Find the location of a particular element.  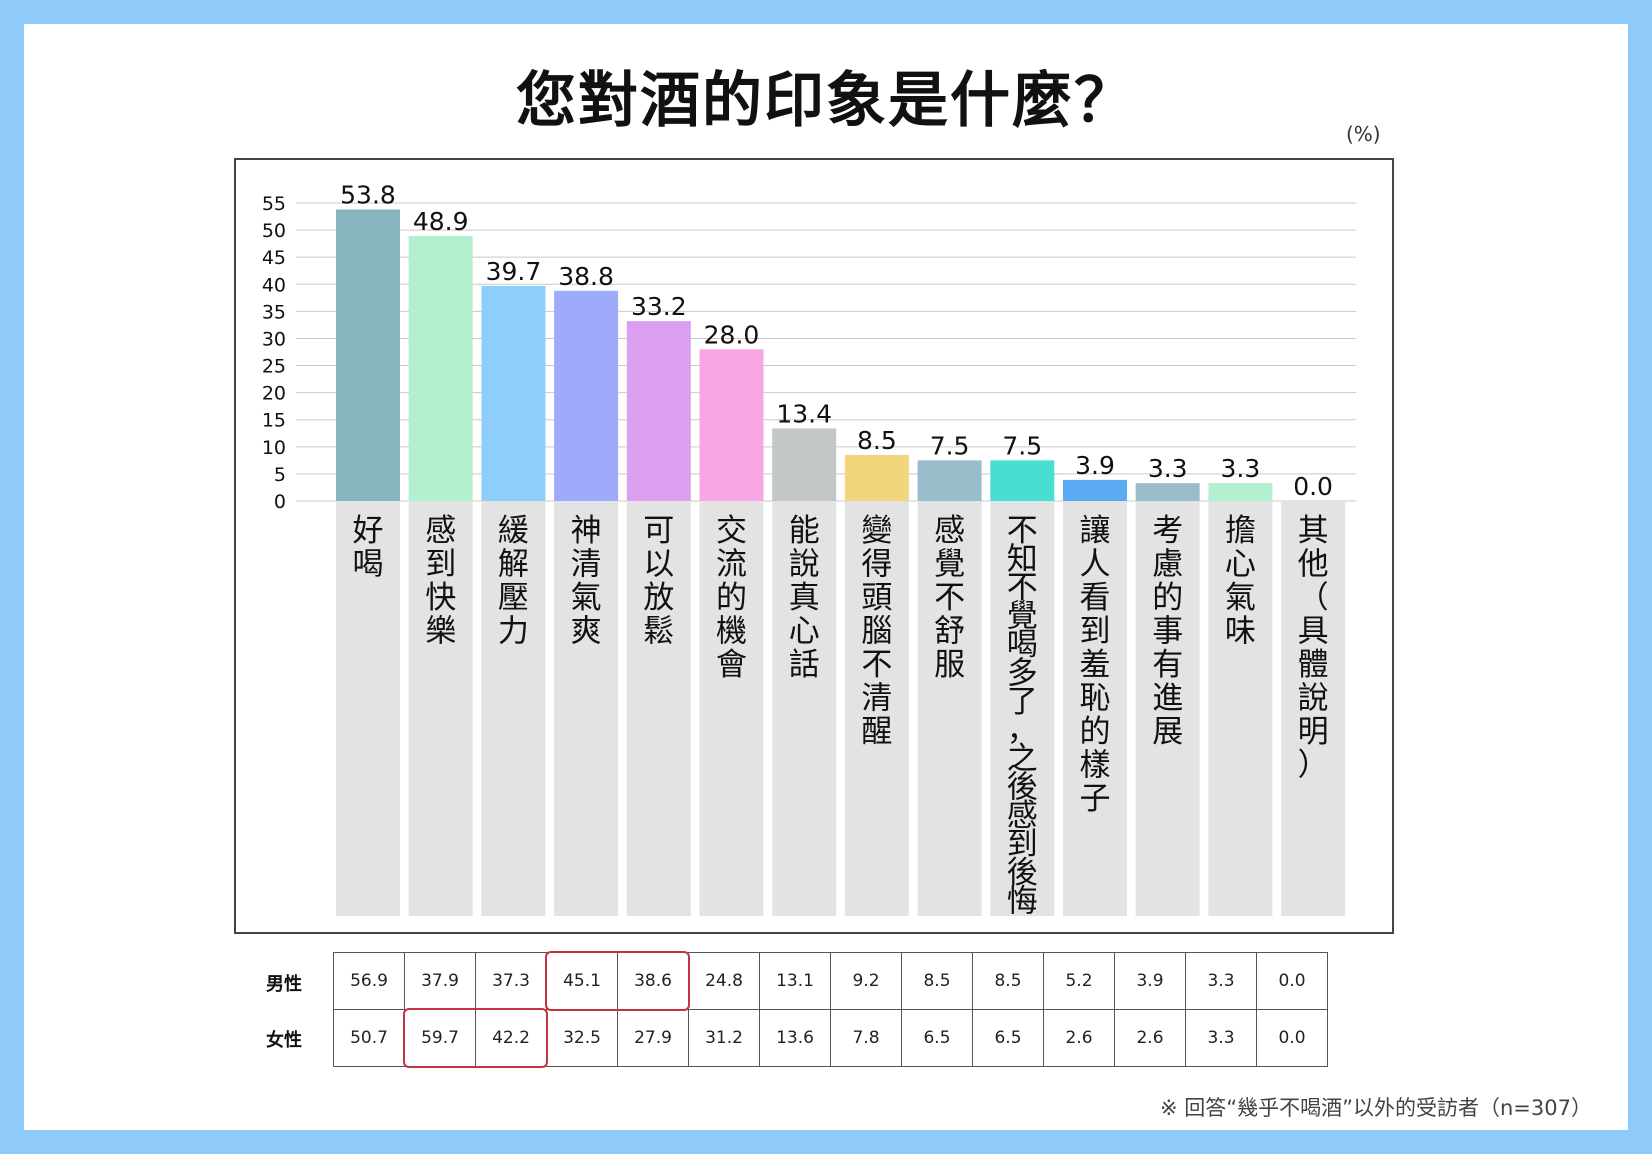

table-row-label-male: 男性 is located at coordinates (284, 984).